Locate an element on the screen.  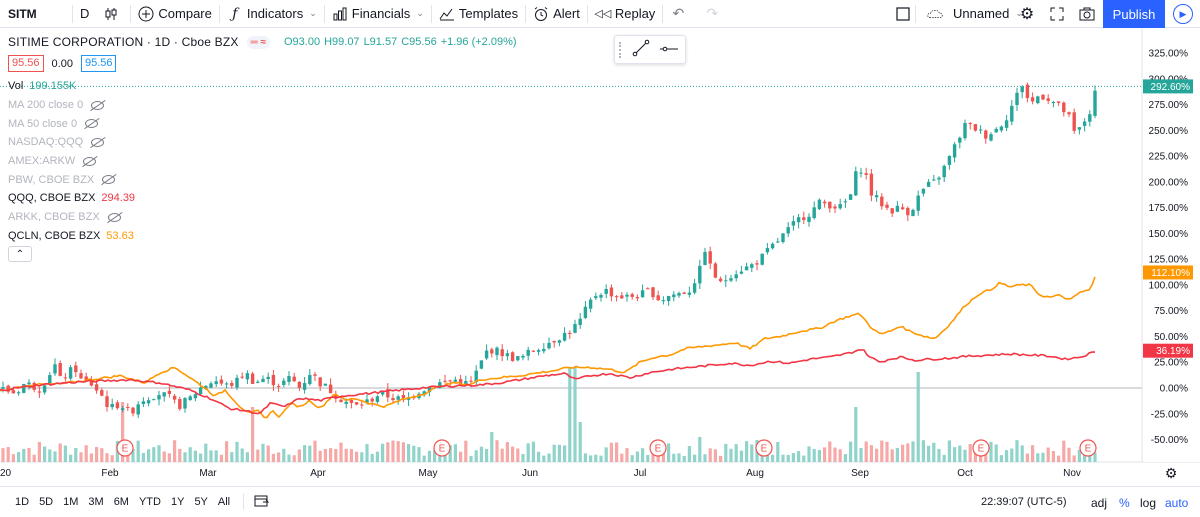
alarm-clock-icon is located at coordinates (541, 14).